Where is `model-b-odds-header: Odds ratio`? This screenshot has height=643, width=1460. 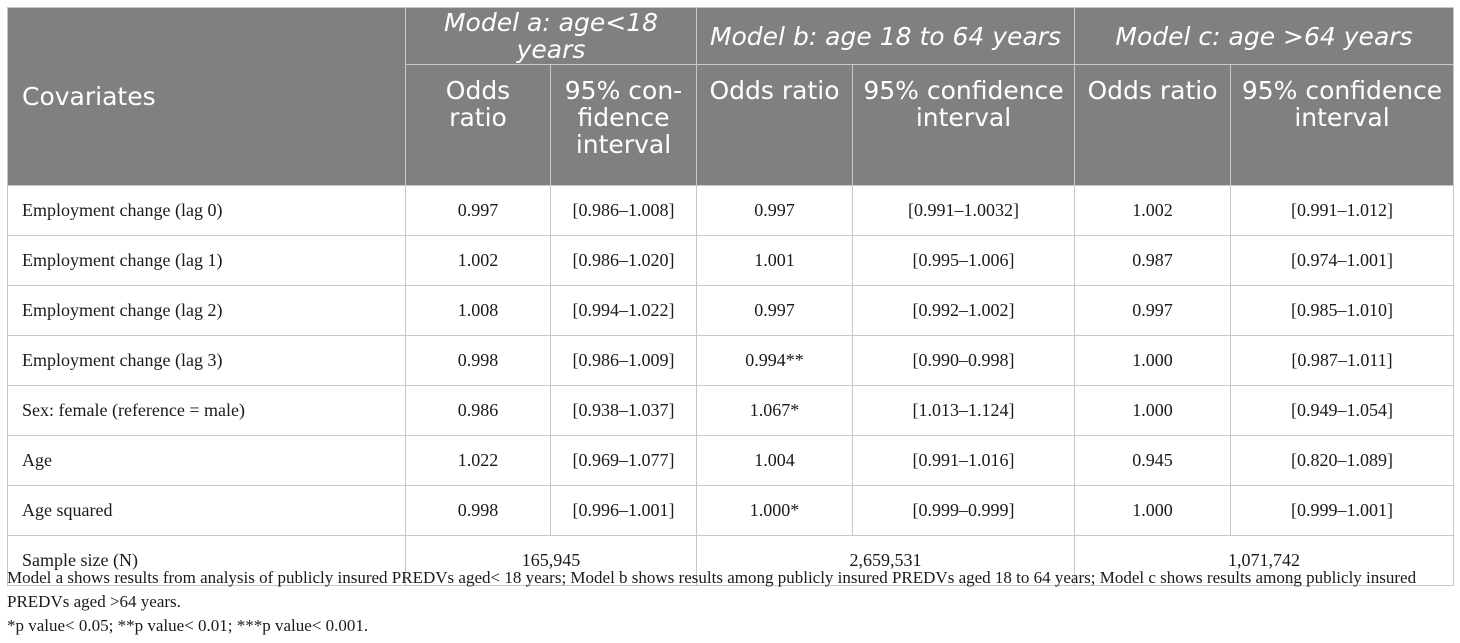
model-b-odds-header: Odds ratio is located at coordinates (774, 125).